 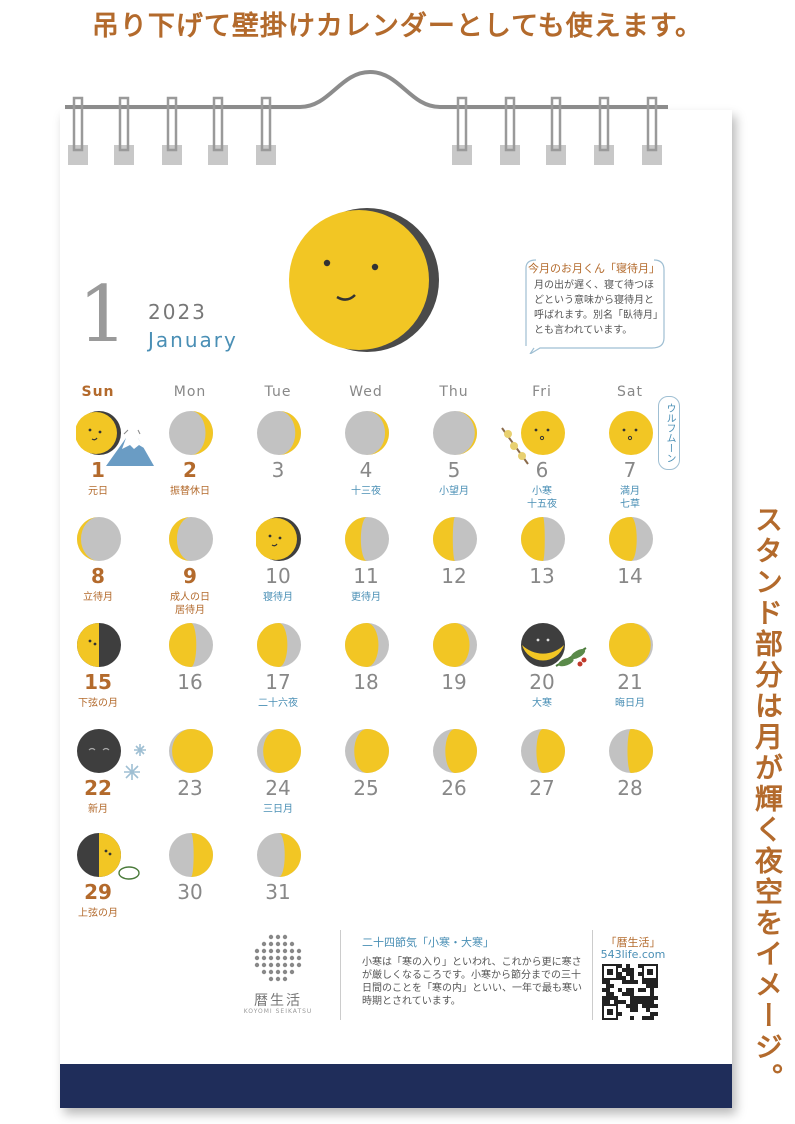 What do you see at coordinates (190, 882) in the screenshot?
I see `calendar-day-cell: 30` at bounding box center [190, 882].